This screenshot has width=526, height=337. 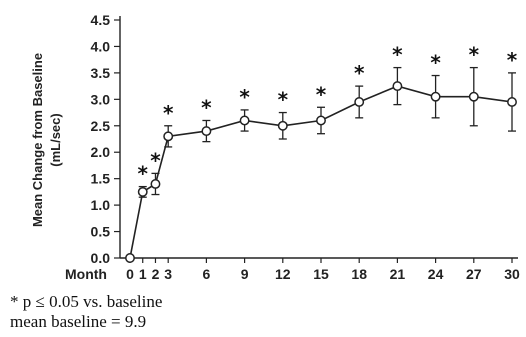 I want to click on footnote-baseline: mean baseline = 9.9, so click(x=78, y=321).